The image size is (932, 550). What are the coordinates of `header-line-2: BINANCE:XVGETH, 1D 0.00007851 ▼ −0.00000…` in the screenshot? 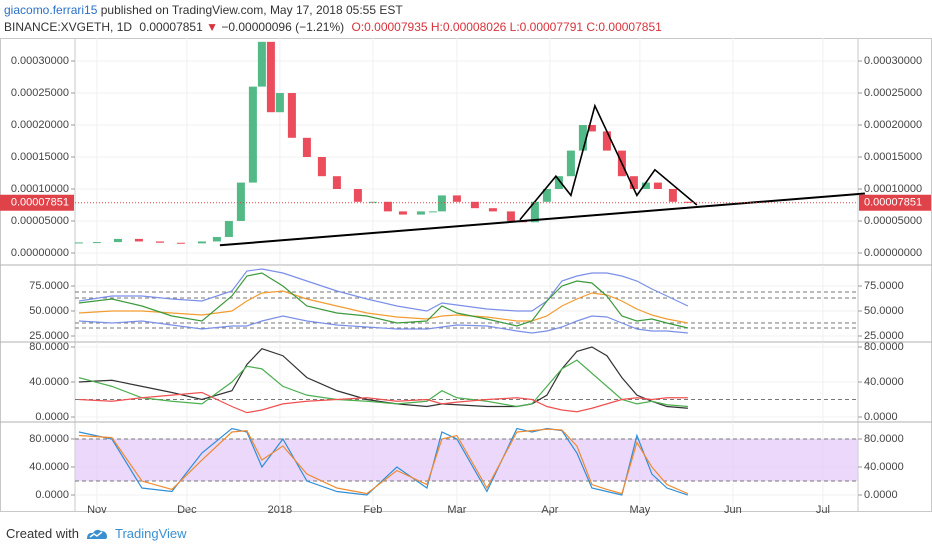 It's located at (333, 27).